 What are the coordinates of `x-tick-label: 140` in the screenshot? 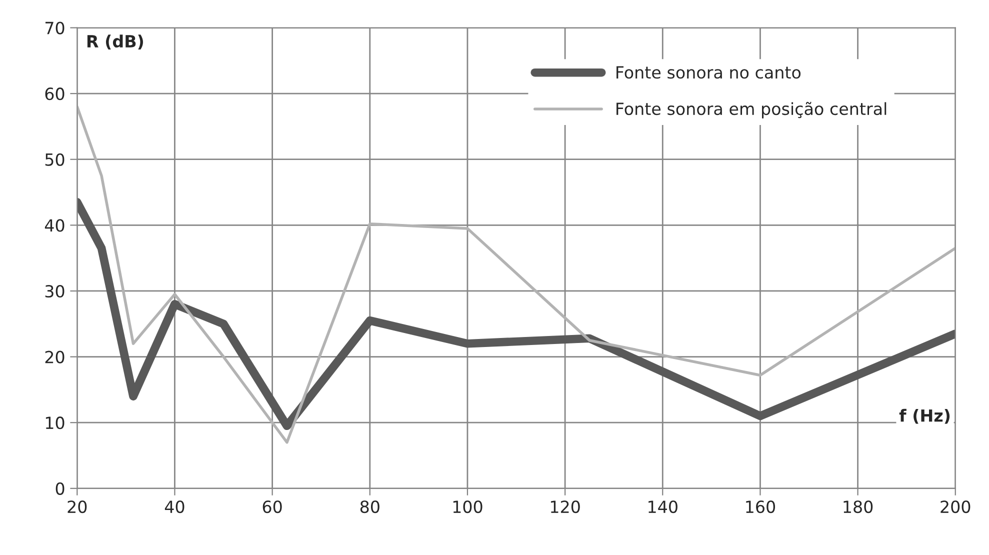 It's located at (663, 507).